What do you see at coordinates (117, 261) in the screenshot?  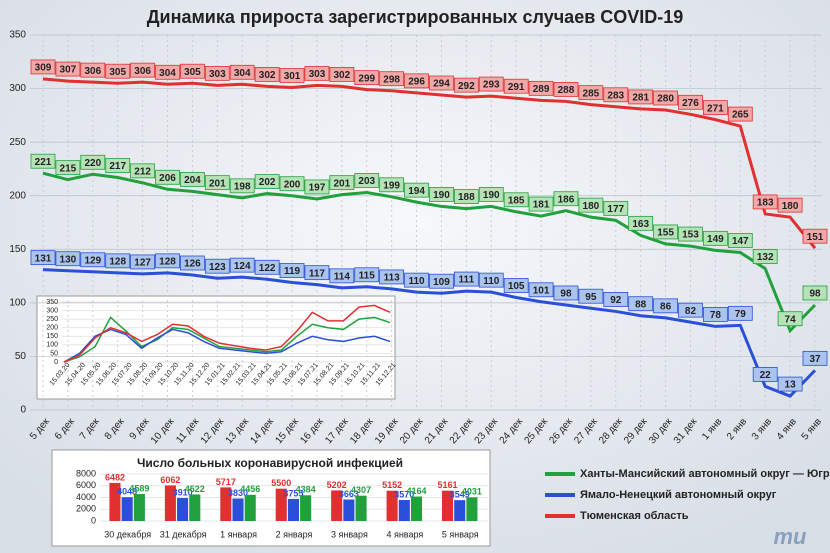 I see `value-label: 128` at bounding box center [117, 261].